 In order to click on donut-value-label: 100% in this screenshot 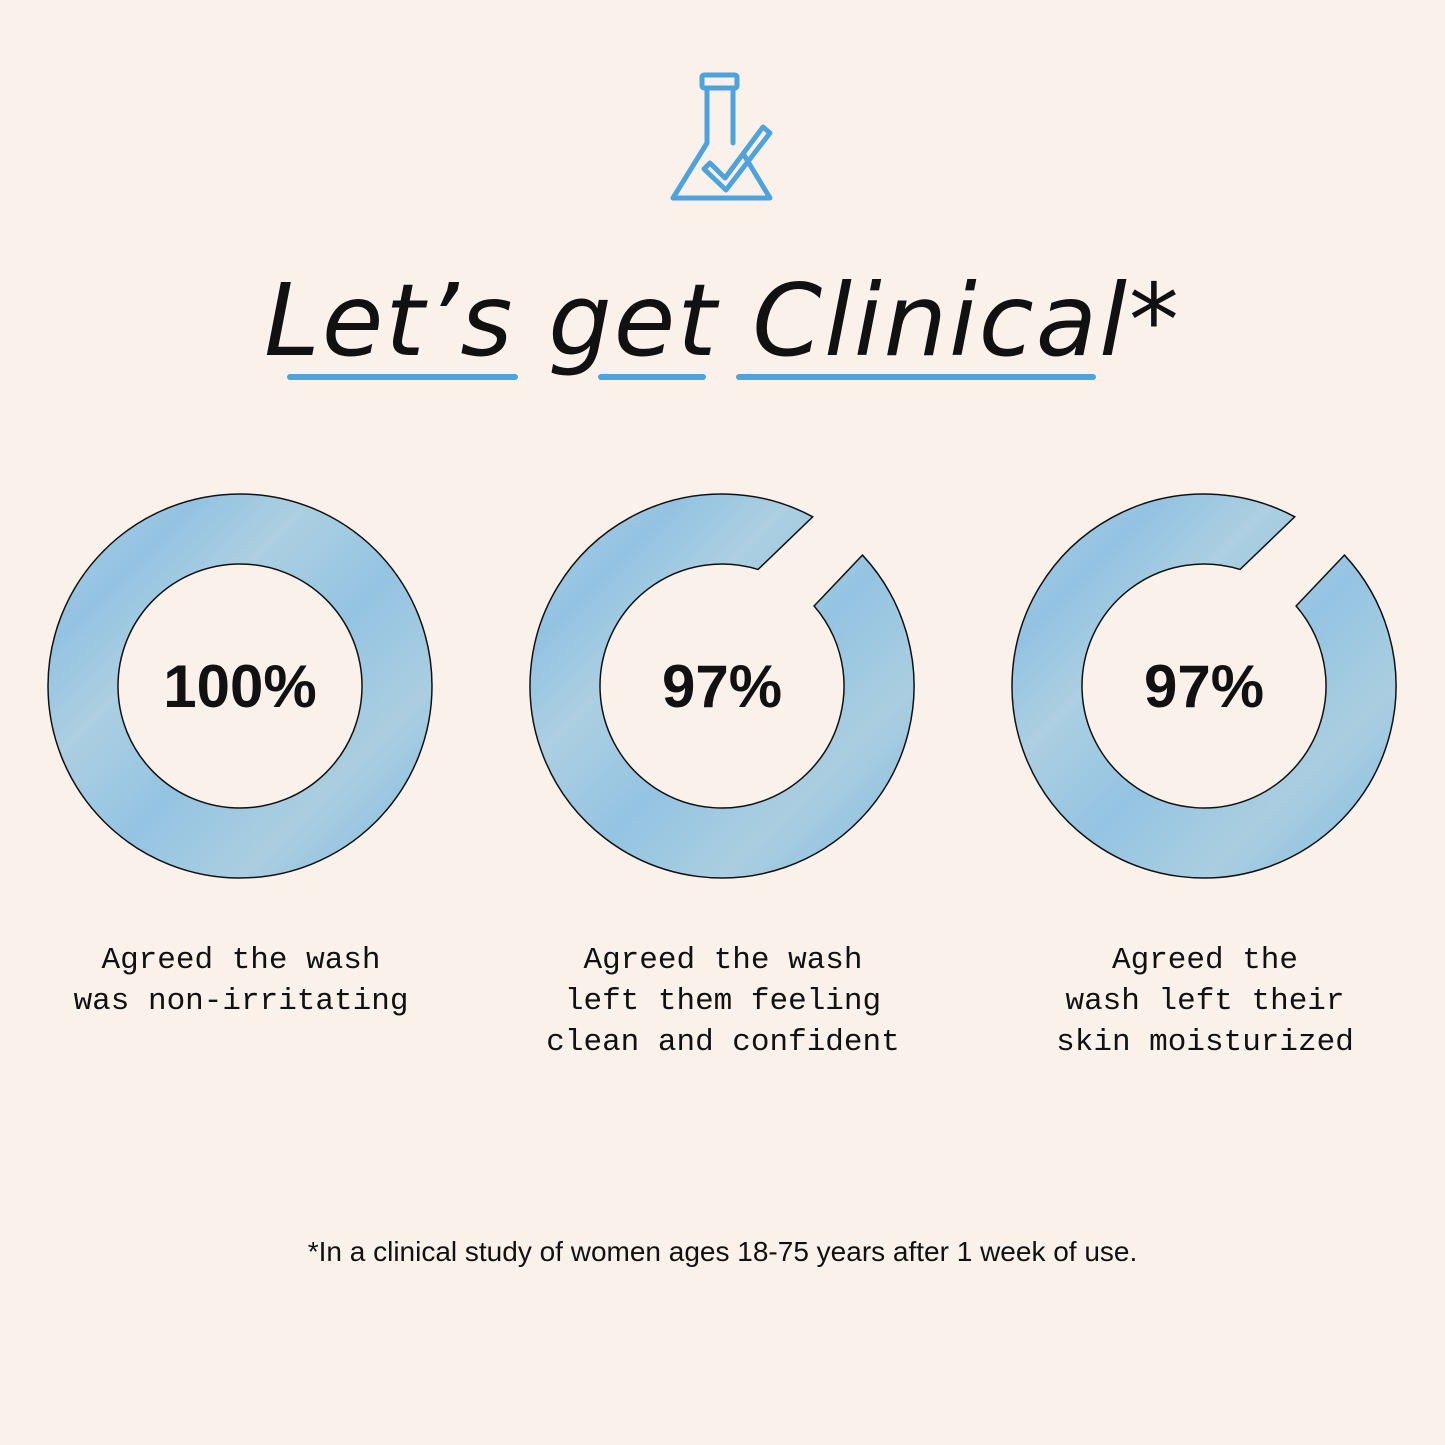, I will do `click(239, 686)`.